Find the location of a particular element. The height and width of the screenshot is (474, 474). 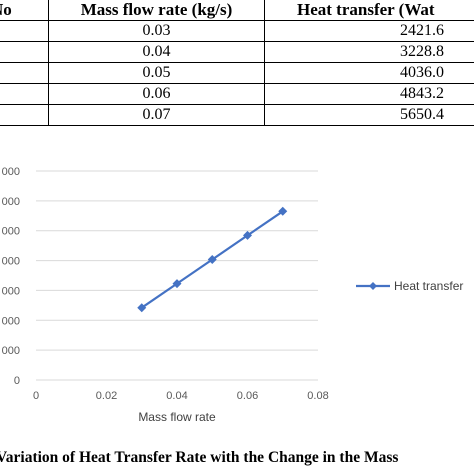

x-tick-label: 0.08 is located at coordinates (317, 396).